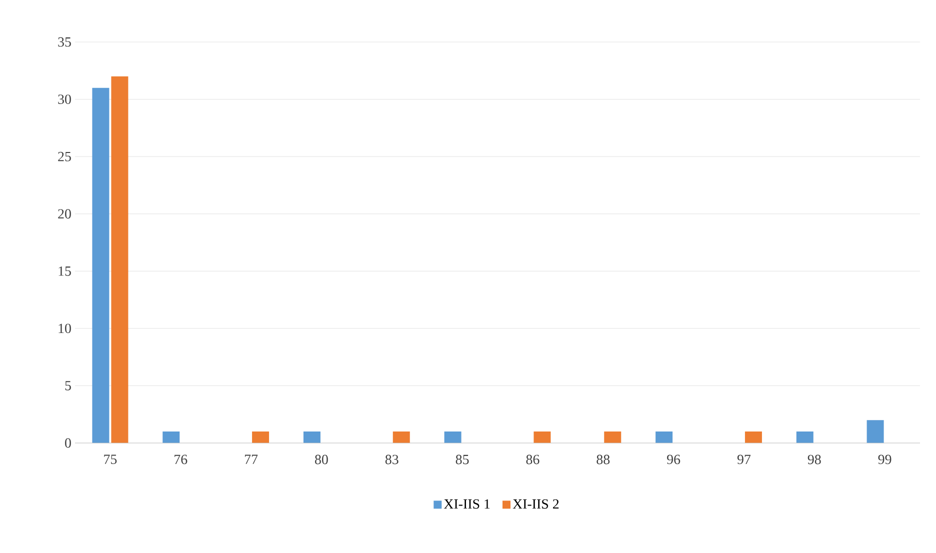 Image resolution: width=936 pixels, height=553 pixels. What do you see at coordinates (391, 459) in the screenshot?
I see `x-tick-label: 83` at bounding box center [391, 459].